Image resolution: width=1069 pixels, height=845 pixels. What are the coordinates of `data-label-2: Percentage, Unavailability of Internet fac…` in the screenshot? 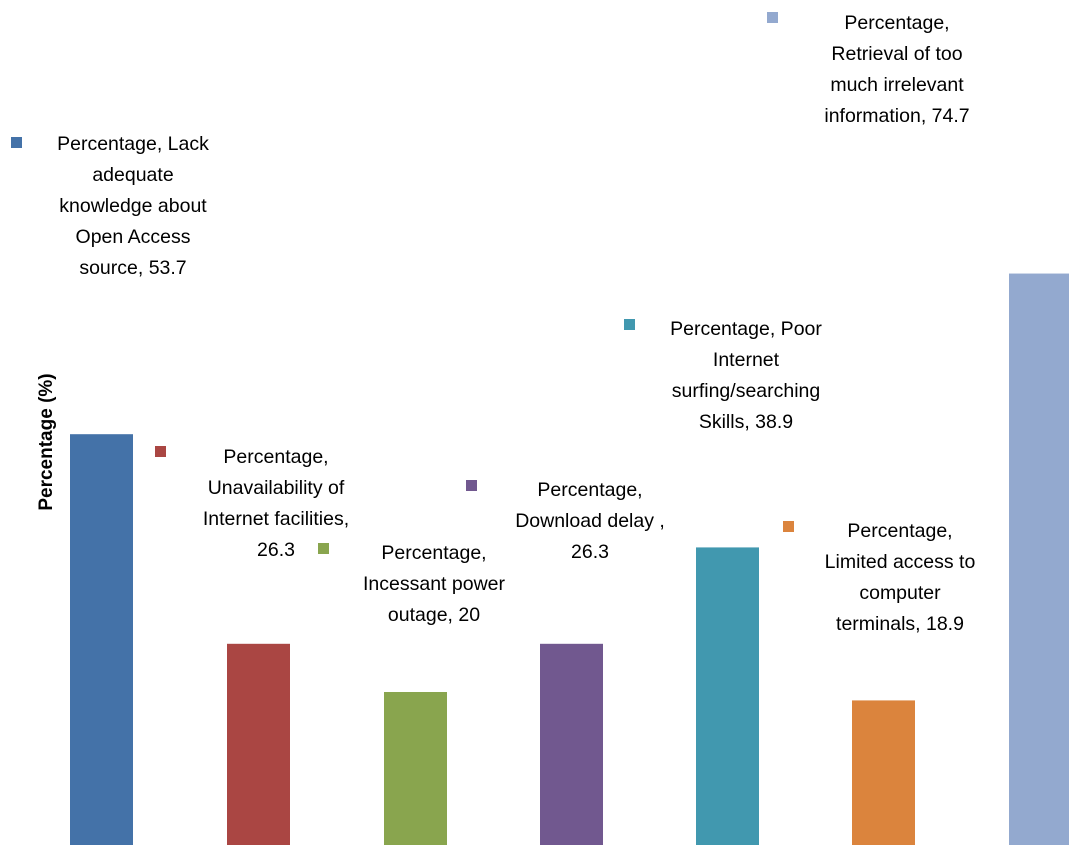 It's located at (252, 503).